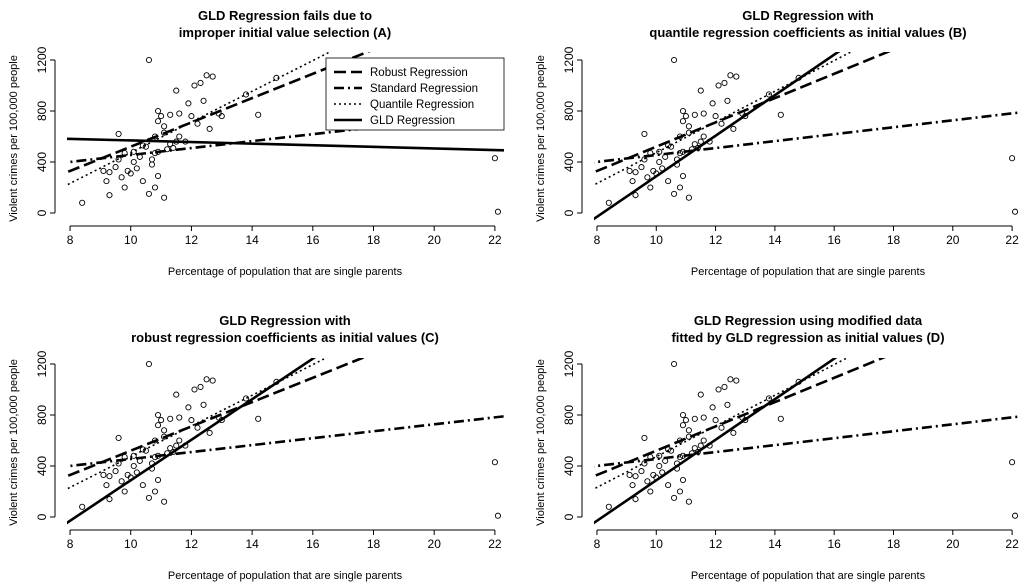 This screenshot has width=1023, height=586. I want to click on y-axis-label: Violent crimes per 100,000 people, so click(541, 442).